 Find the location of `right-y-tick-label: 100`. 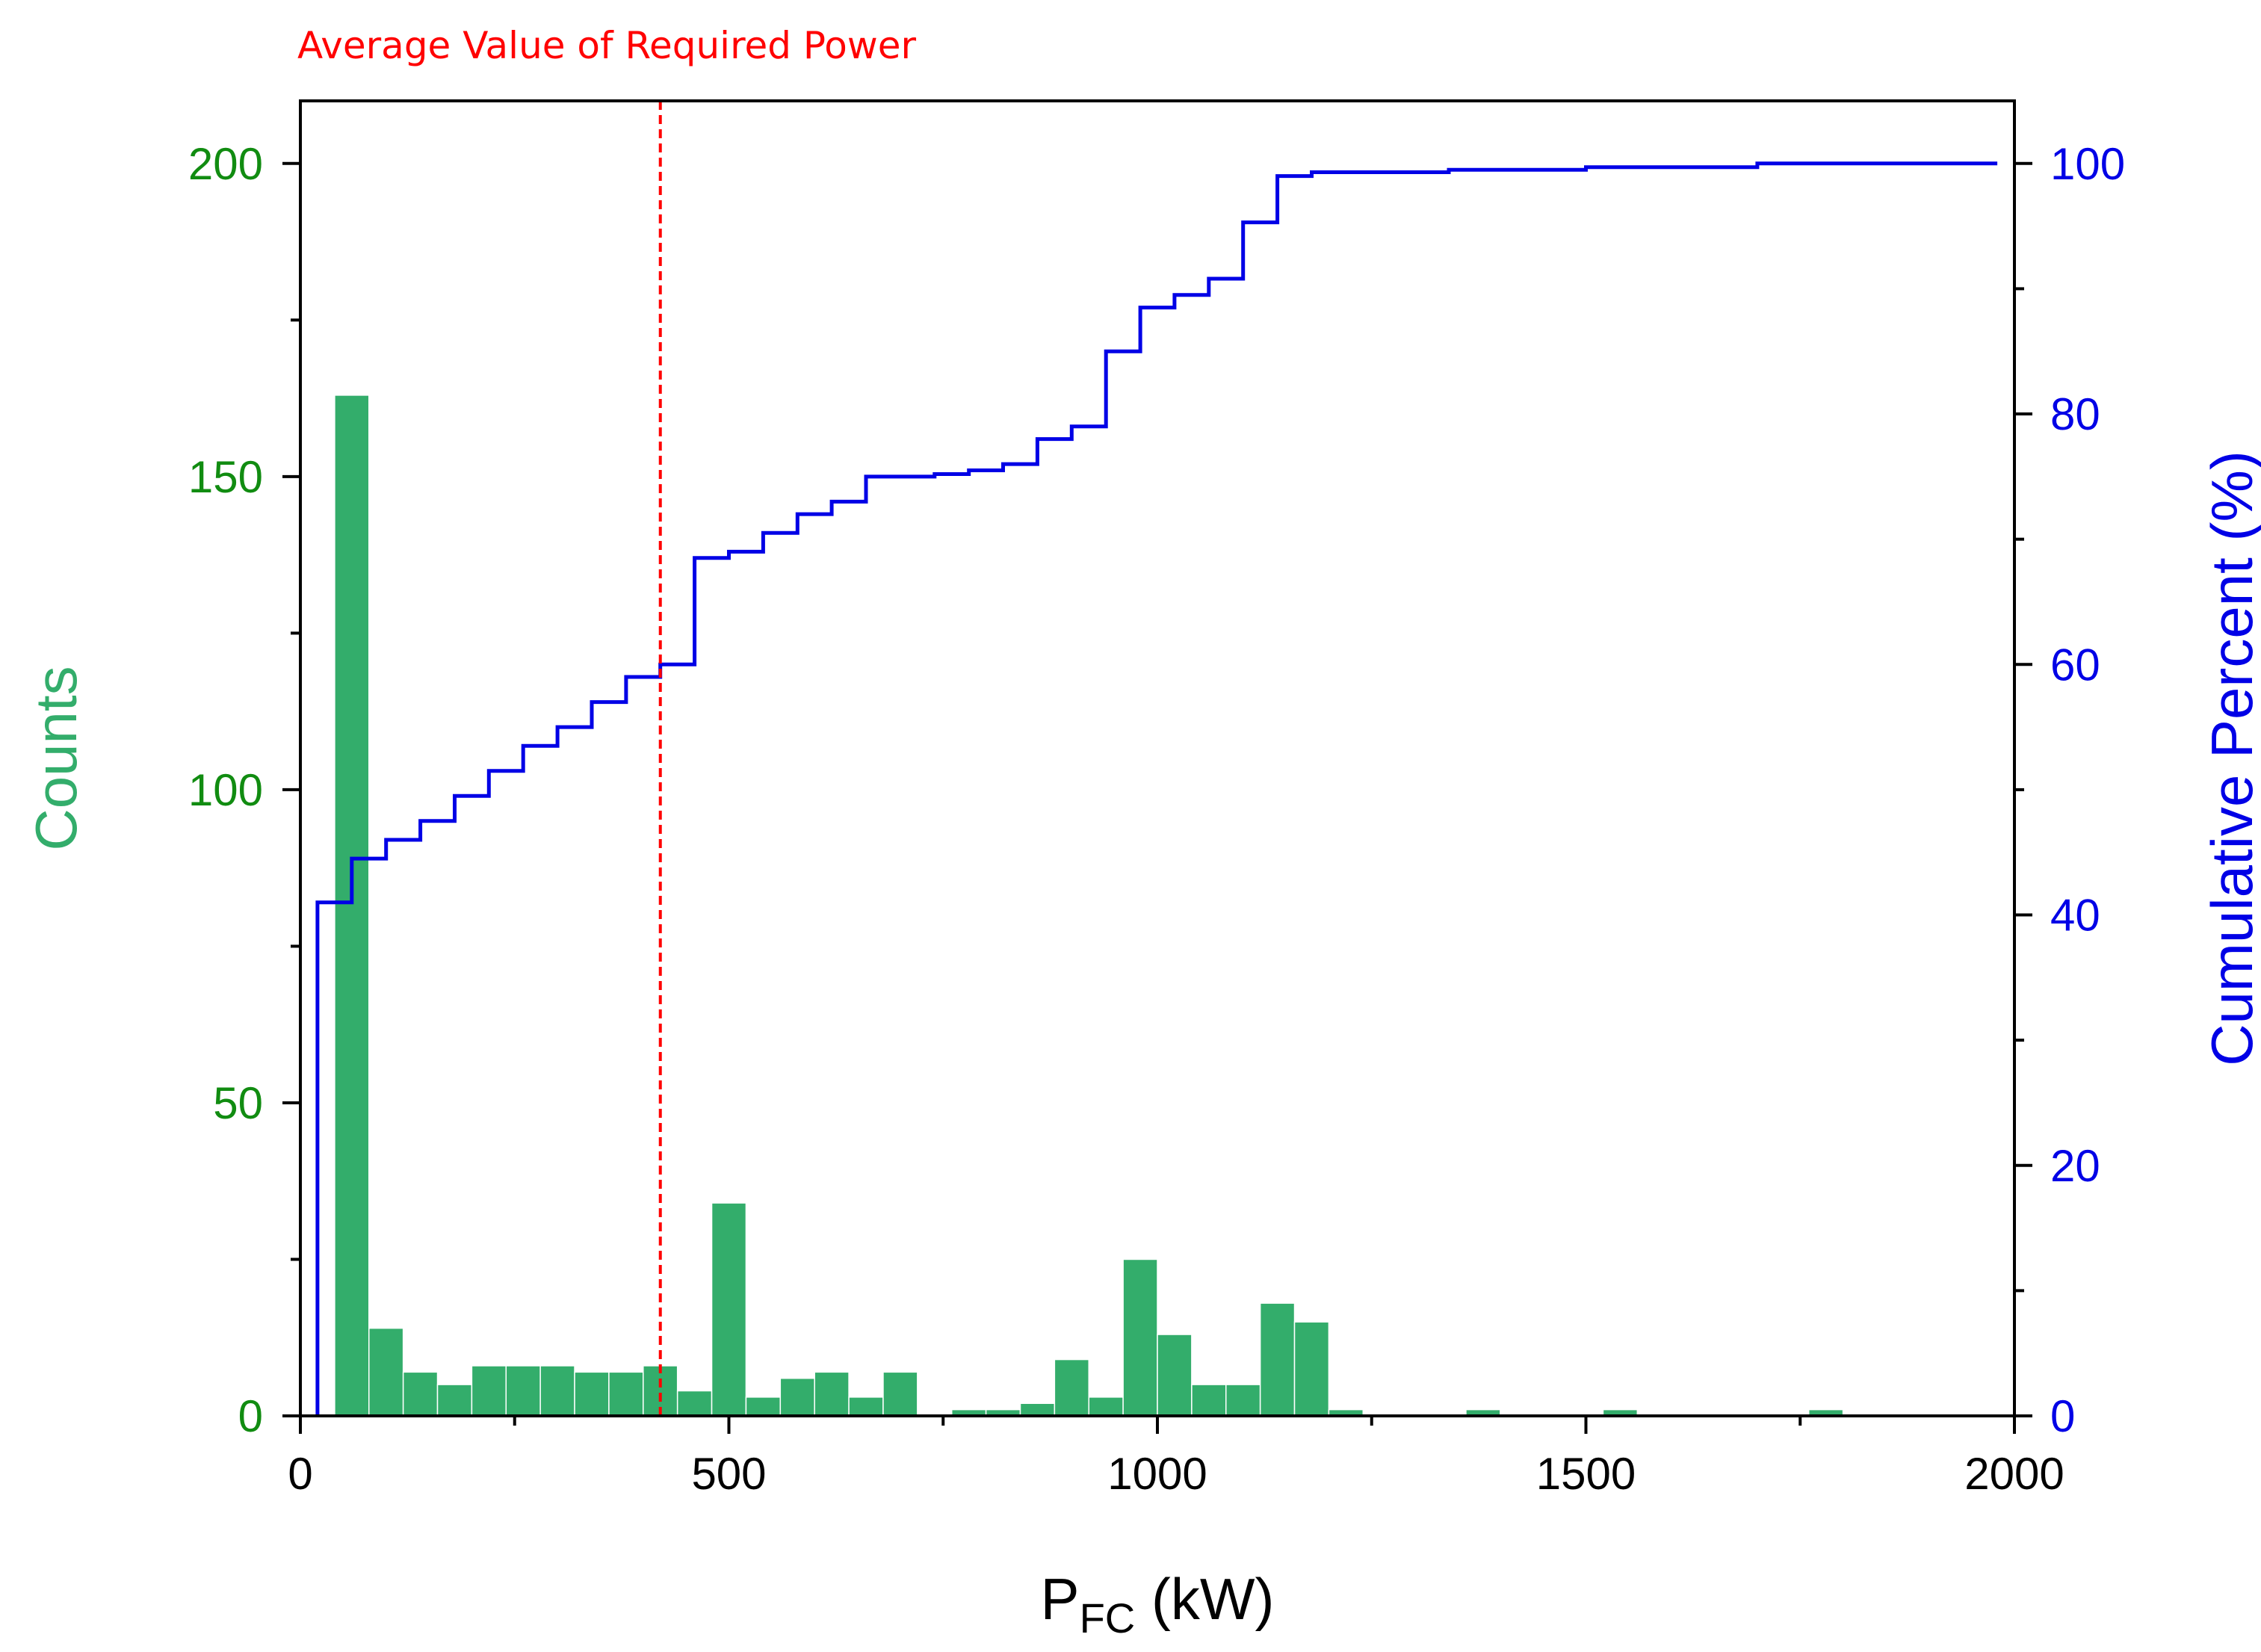

right-y-tick-label: 100 is located at coordinates (2088, 164).